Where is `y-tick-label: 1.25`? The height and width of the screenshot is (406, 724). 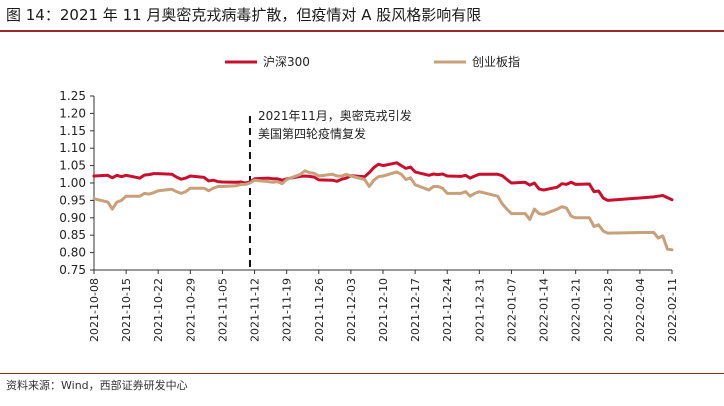
y-tick-label: 1.25 is located at coordinates (72, 96).